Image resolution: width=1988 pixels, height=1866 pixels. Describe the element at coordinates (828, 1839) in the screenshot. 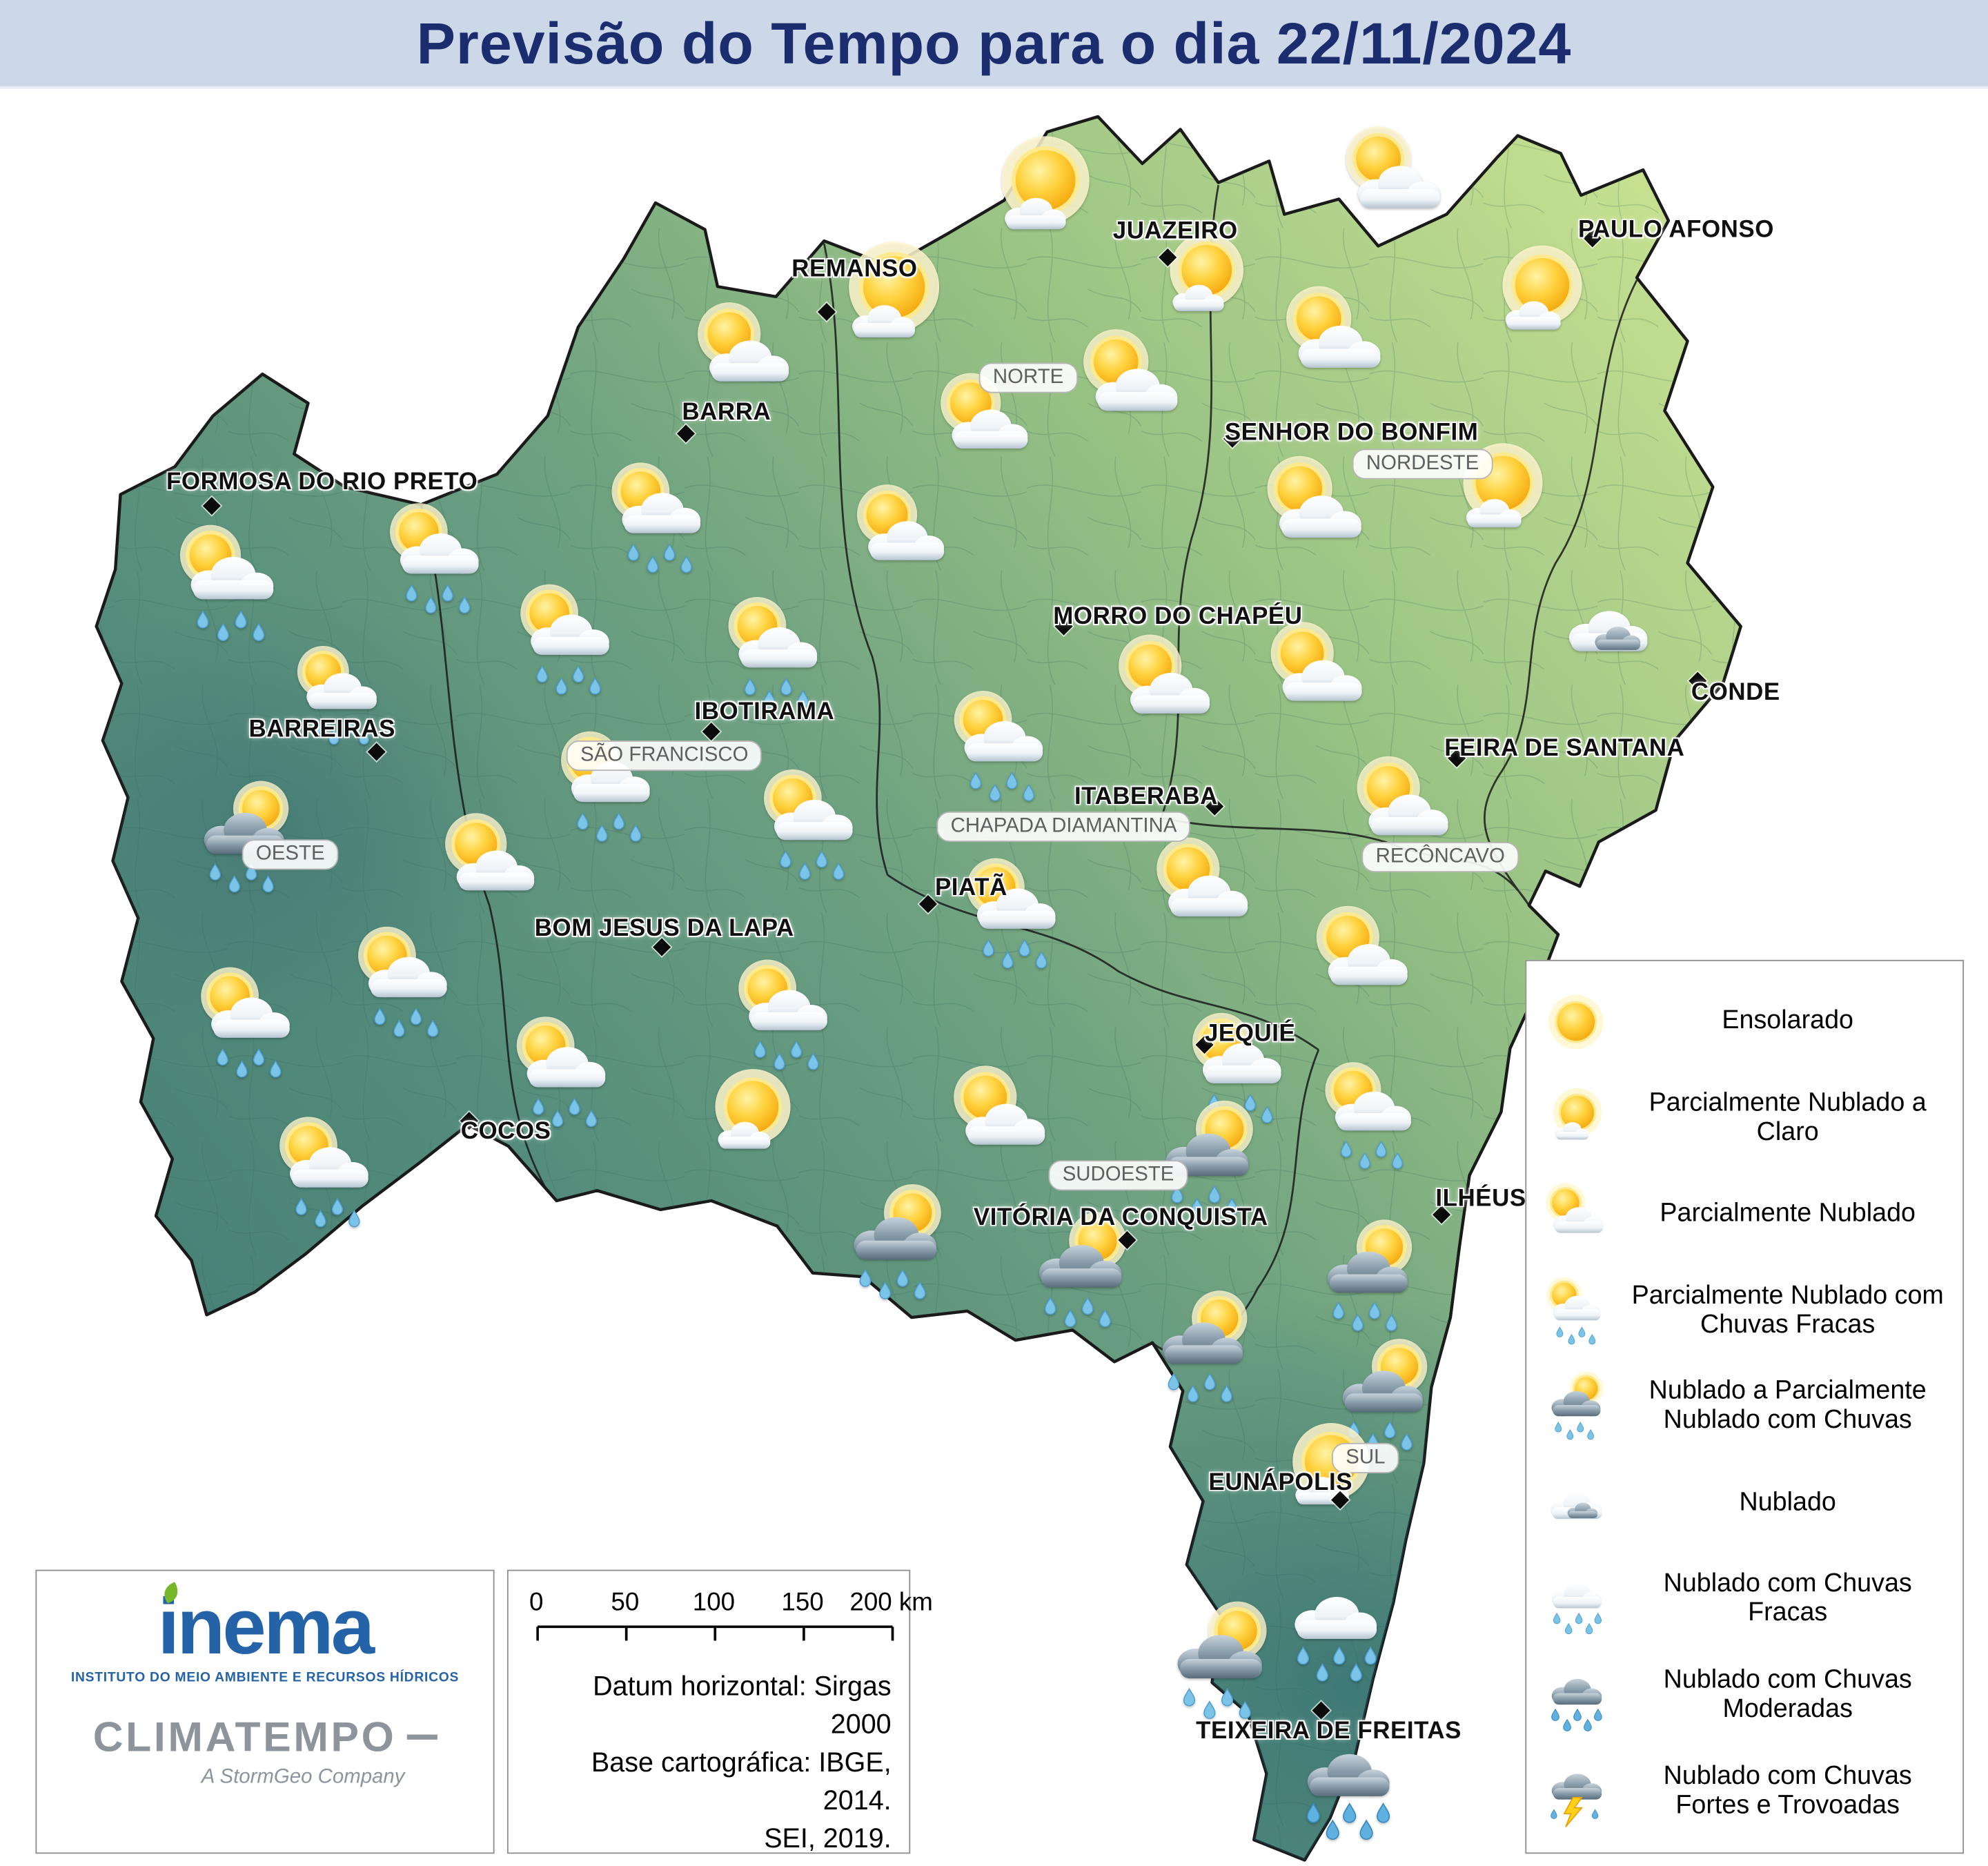

I see `datum-line: SEI, 2019.` at that location.